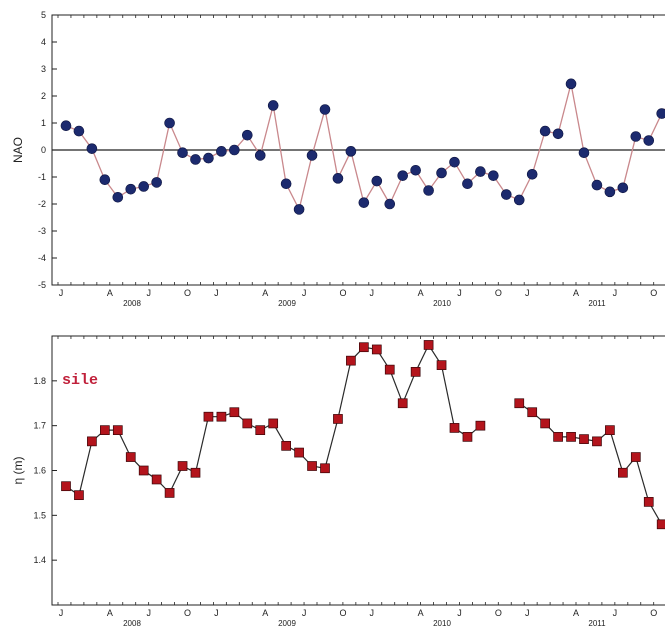  What do you see at coordinates (43, 69) in the screenshot?
I see `y-tick-label: 3` at bounding box center [43, 69].